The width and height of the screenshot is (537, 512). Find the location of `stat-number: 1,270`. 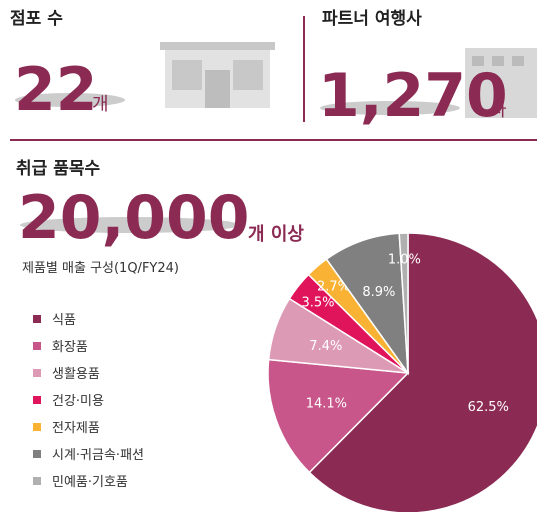

stat-number: 1,270 is located at coordinates (413, 96).